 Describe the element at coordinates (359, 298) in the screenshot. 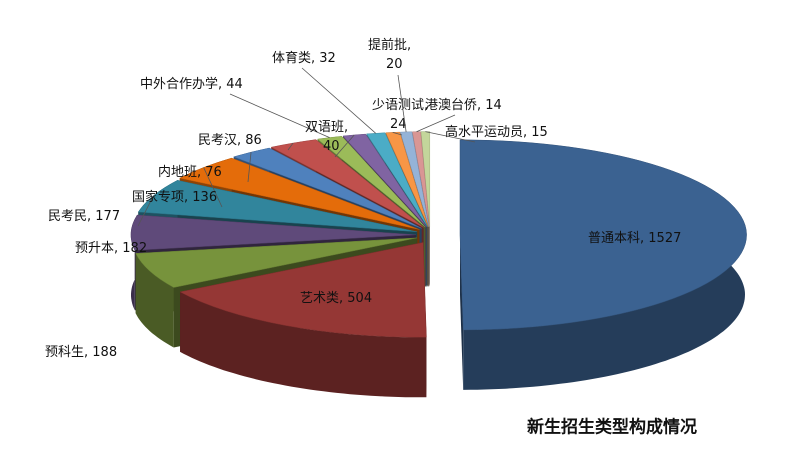

I see `label-value: 504` at that location.